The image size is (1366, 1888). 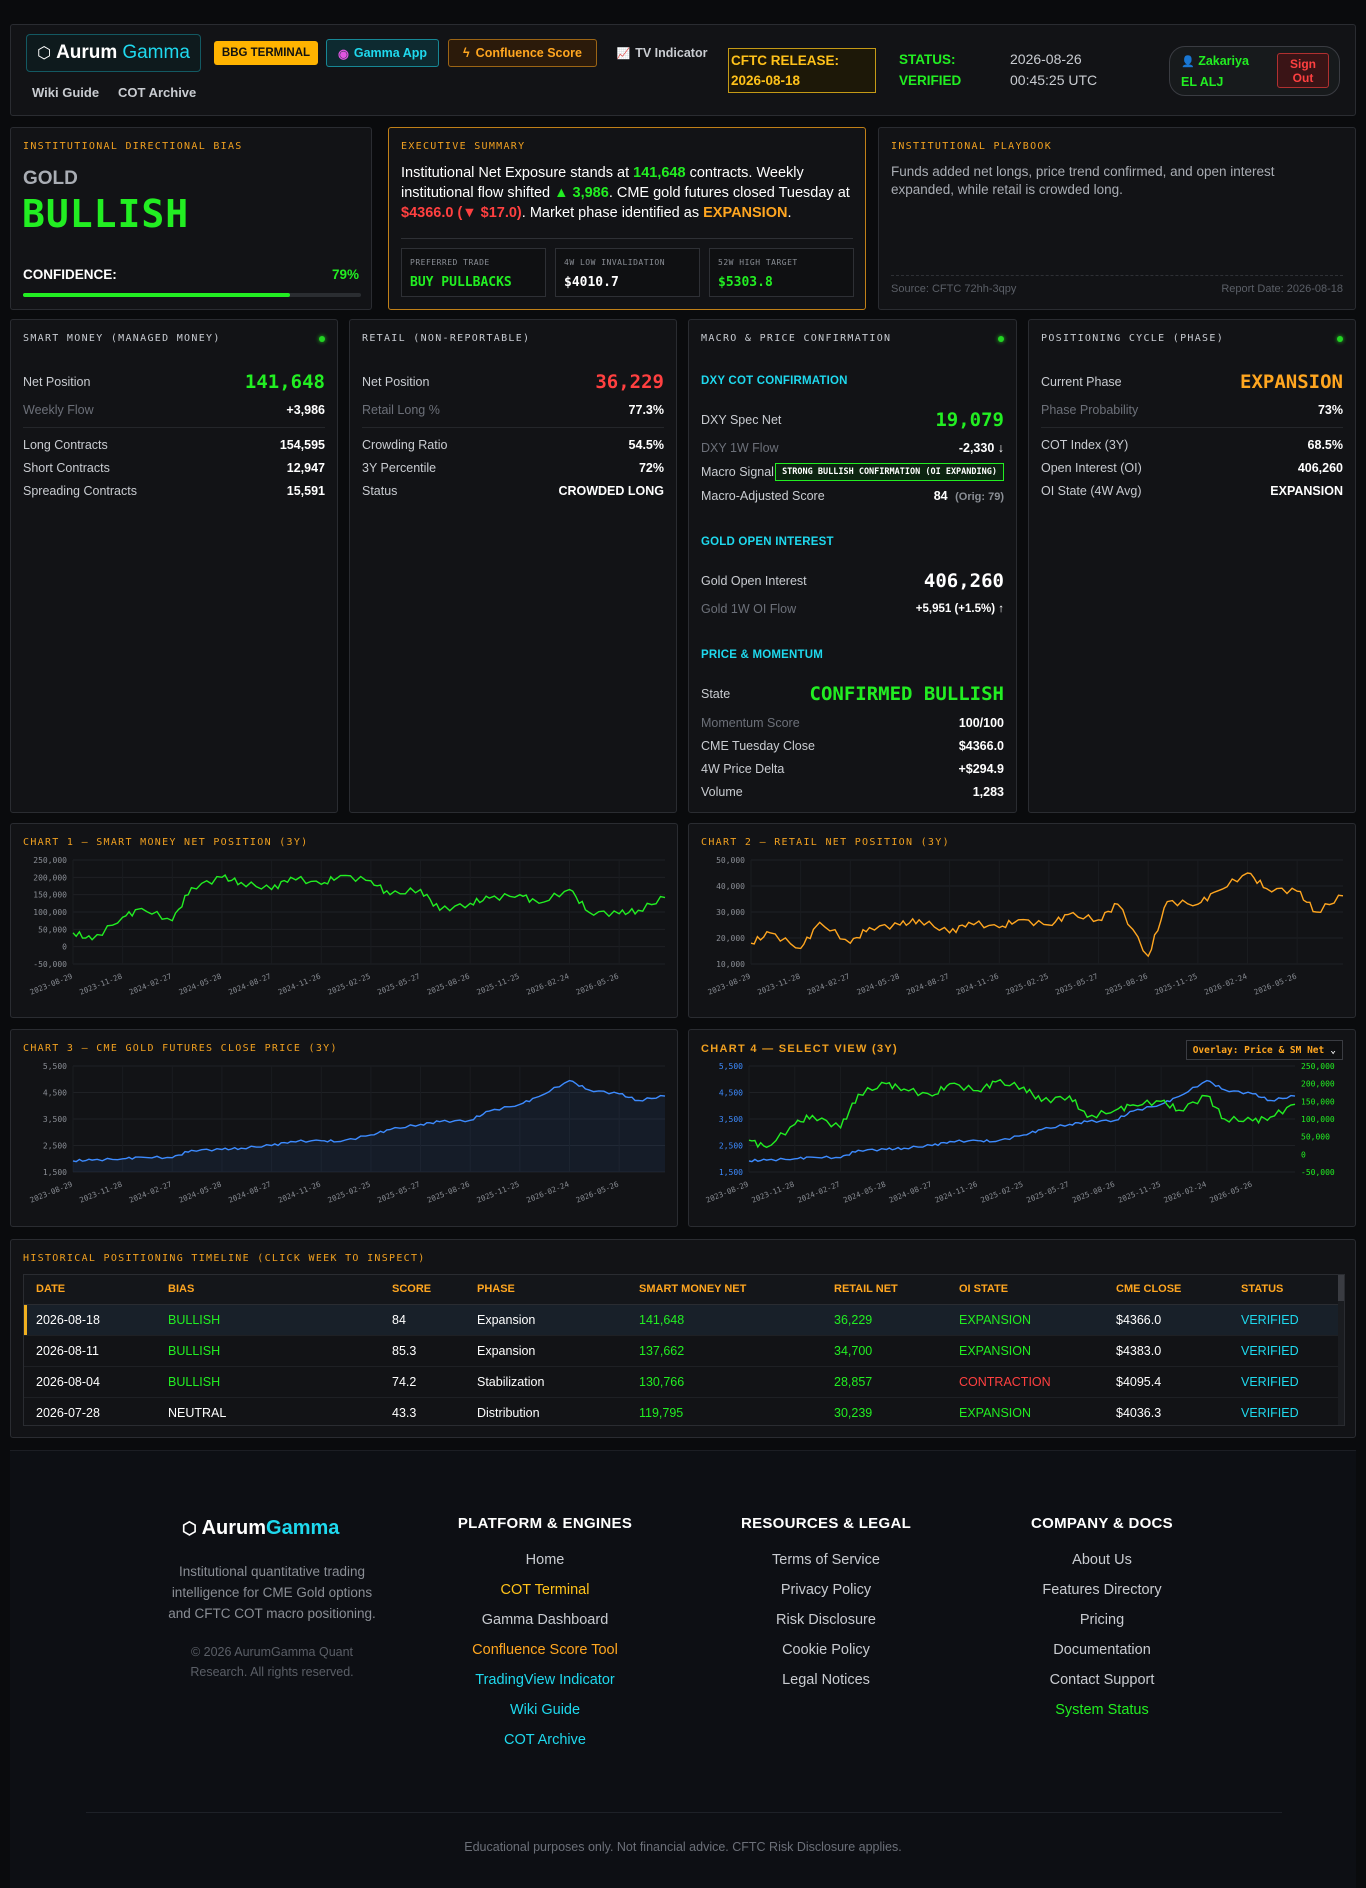 What do you see at coordinates (284, 382) in the screenshot?
I see `smart-net-value: 141,648` at bounding box center [284, 382].